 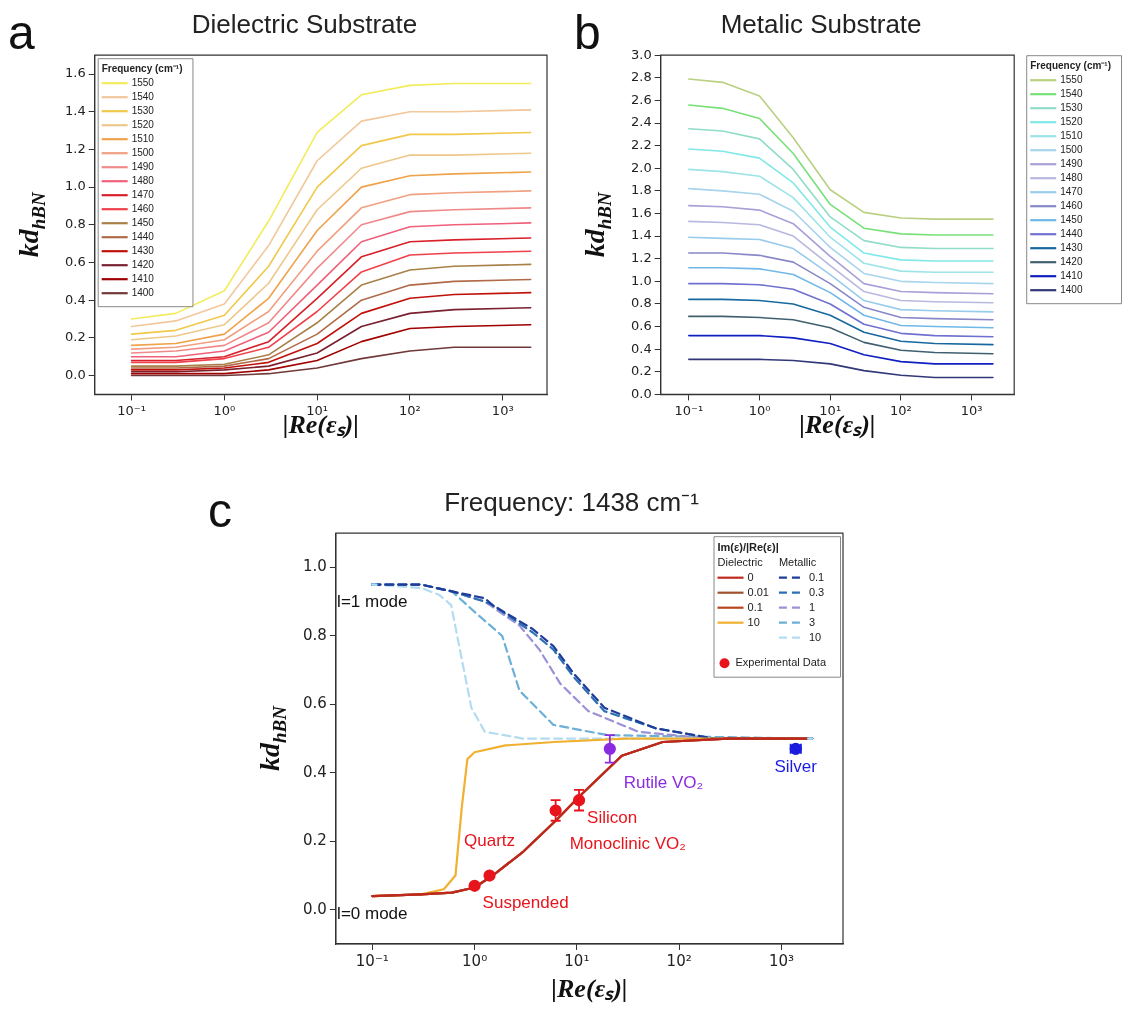 What do you see at coordinates (315, 634) in the screenshot?
I see `y-tick-label: 0.8` at bounding box center [315, 634].